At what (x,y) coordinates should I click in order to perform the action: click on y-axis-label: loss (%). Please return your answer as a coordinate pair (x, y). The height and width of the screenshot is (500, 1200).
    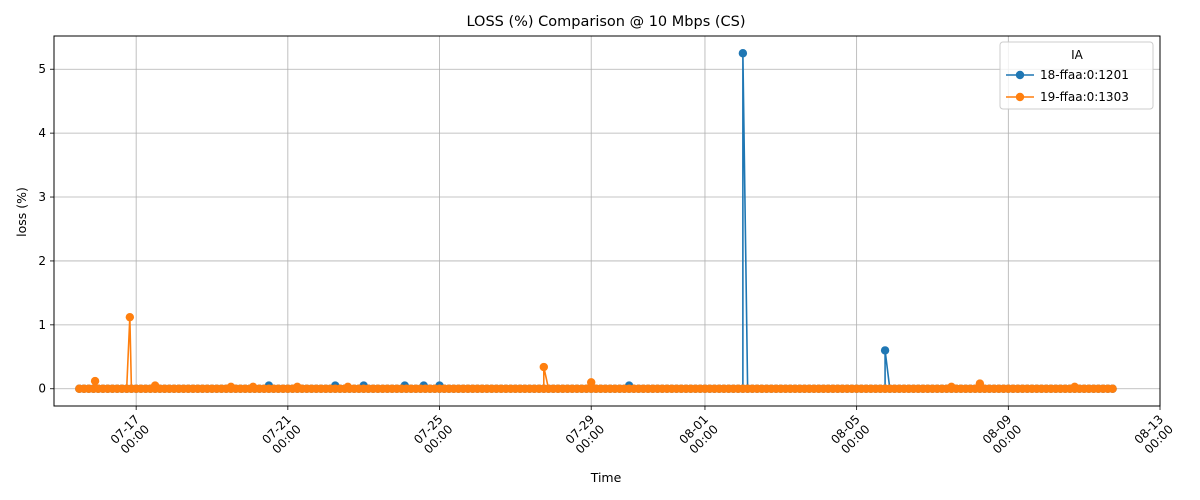
    Looking at the image, I should click on (21, 212).